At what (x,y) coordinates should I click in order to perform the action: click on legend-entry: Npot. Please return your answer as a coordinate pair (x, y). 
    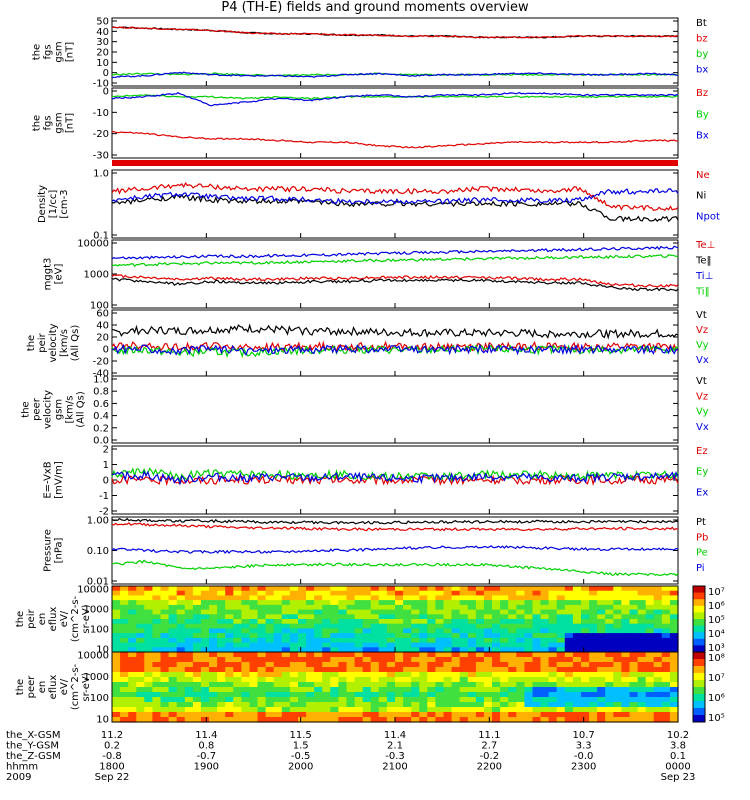
    Looking at the image, I should click on (708, 216).